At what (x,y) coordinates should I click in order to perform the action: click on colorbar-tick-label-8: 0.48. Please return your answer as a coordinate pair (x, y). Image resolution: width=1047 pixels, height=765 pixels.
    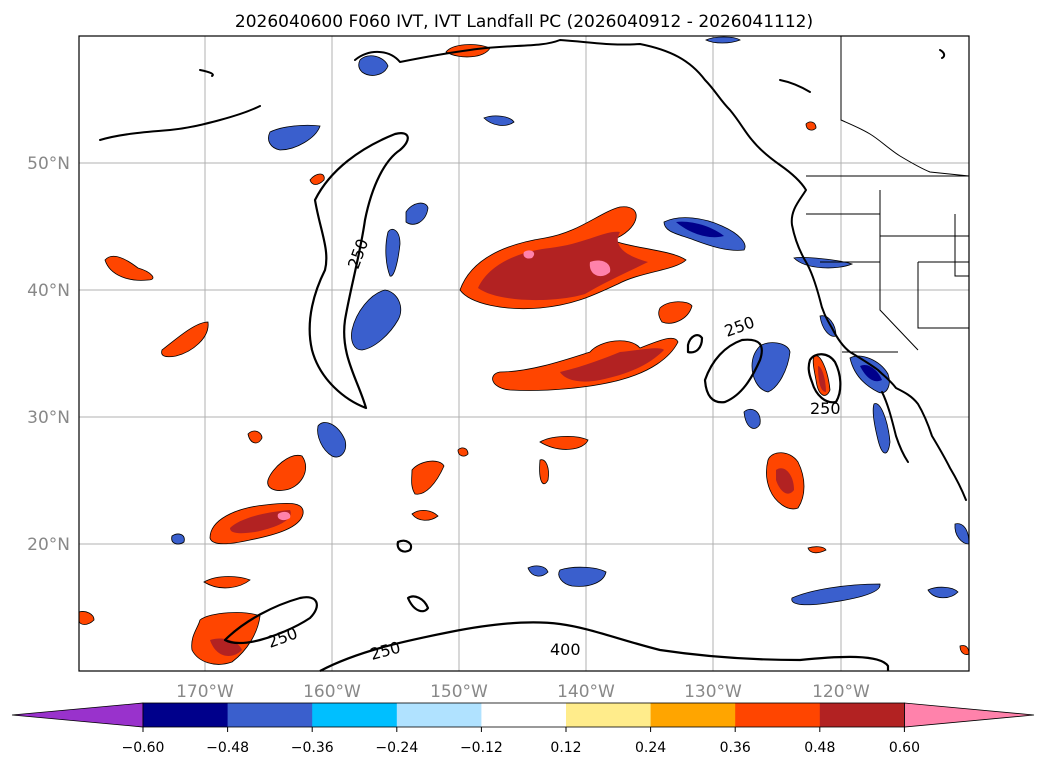
    Looking at the image, I should click on (819, 748).